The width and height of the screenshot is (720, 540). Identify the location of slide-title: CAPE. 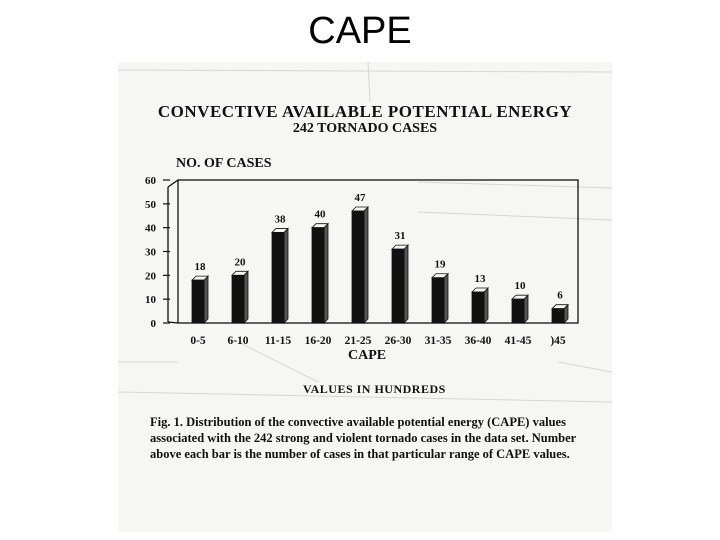
(360, 31).